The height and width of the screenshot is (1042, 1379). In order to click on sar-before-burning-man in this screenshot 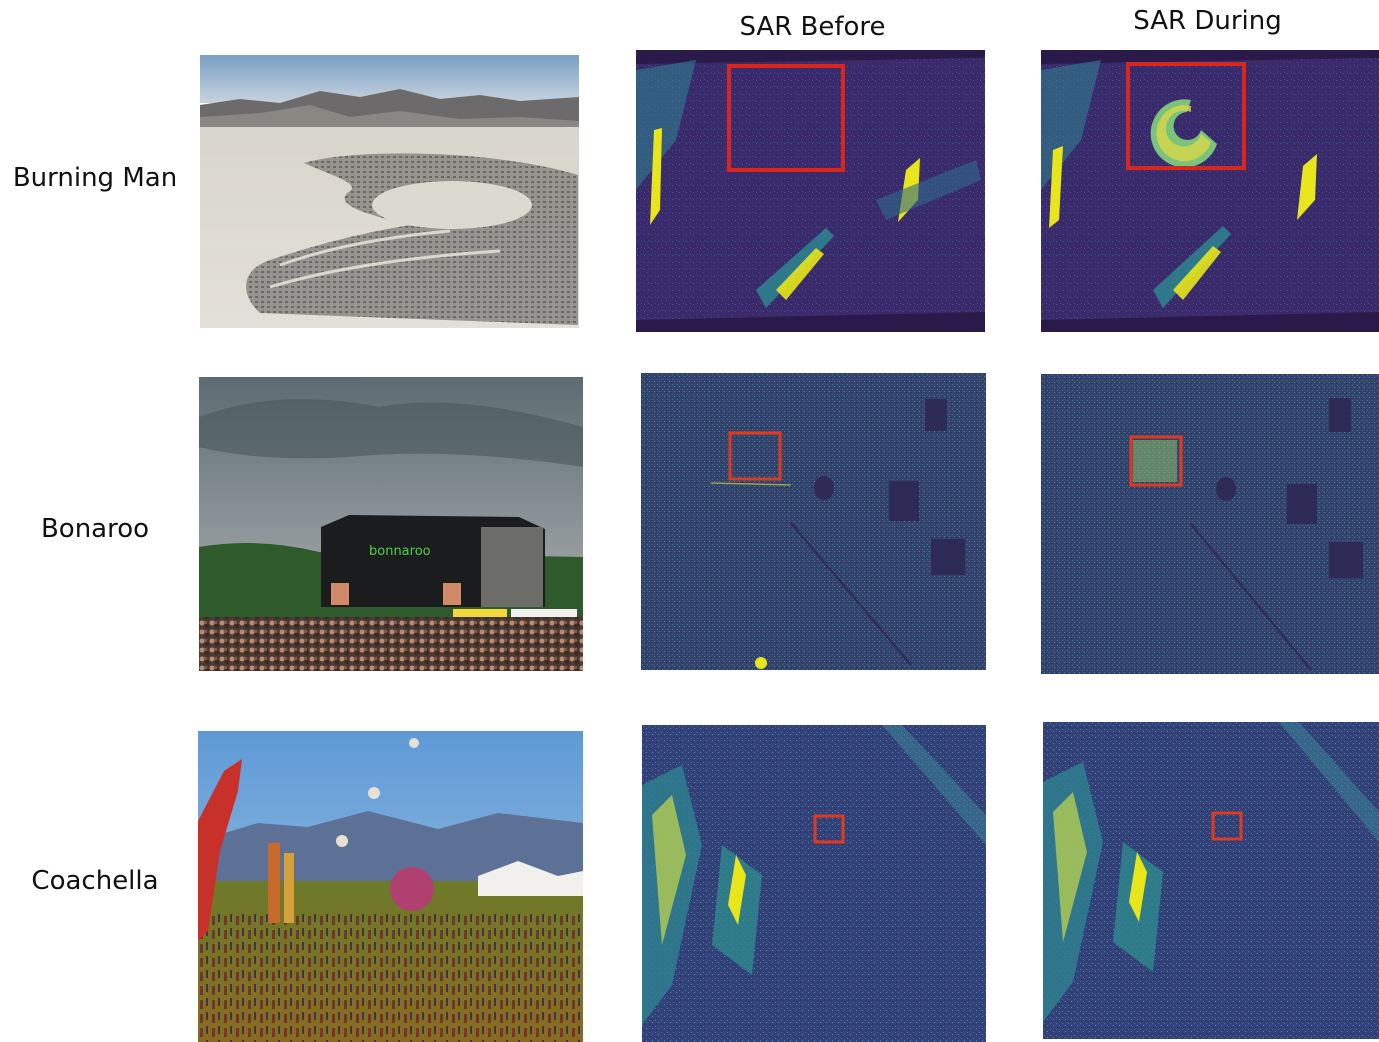, I will do `click(810, 191)`.